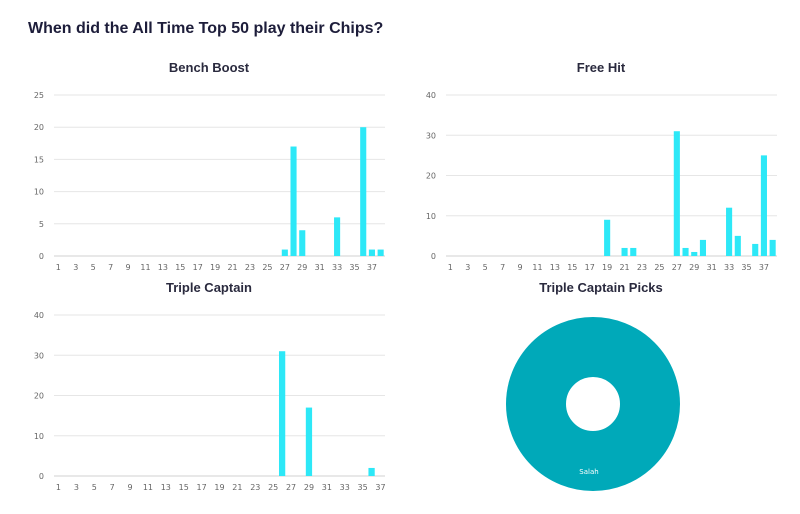 This screenshot has width=800, height=514. Describe the element at coordinates (593, 404) in the screenshot. I see `pie-slice-salah` at that location.